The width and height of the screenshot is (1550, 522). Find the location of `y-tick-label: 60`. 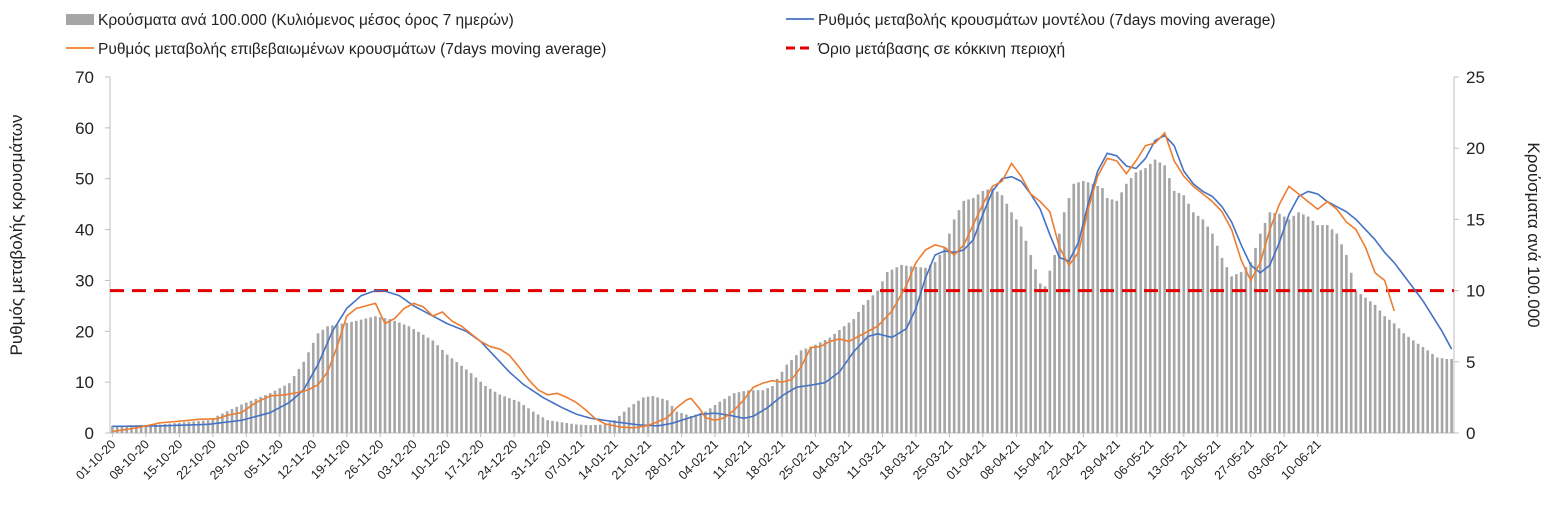

y-tick-label: 60 is located at coordinates (84, 128).